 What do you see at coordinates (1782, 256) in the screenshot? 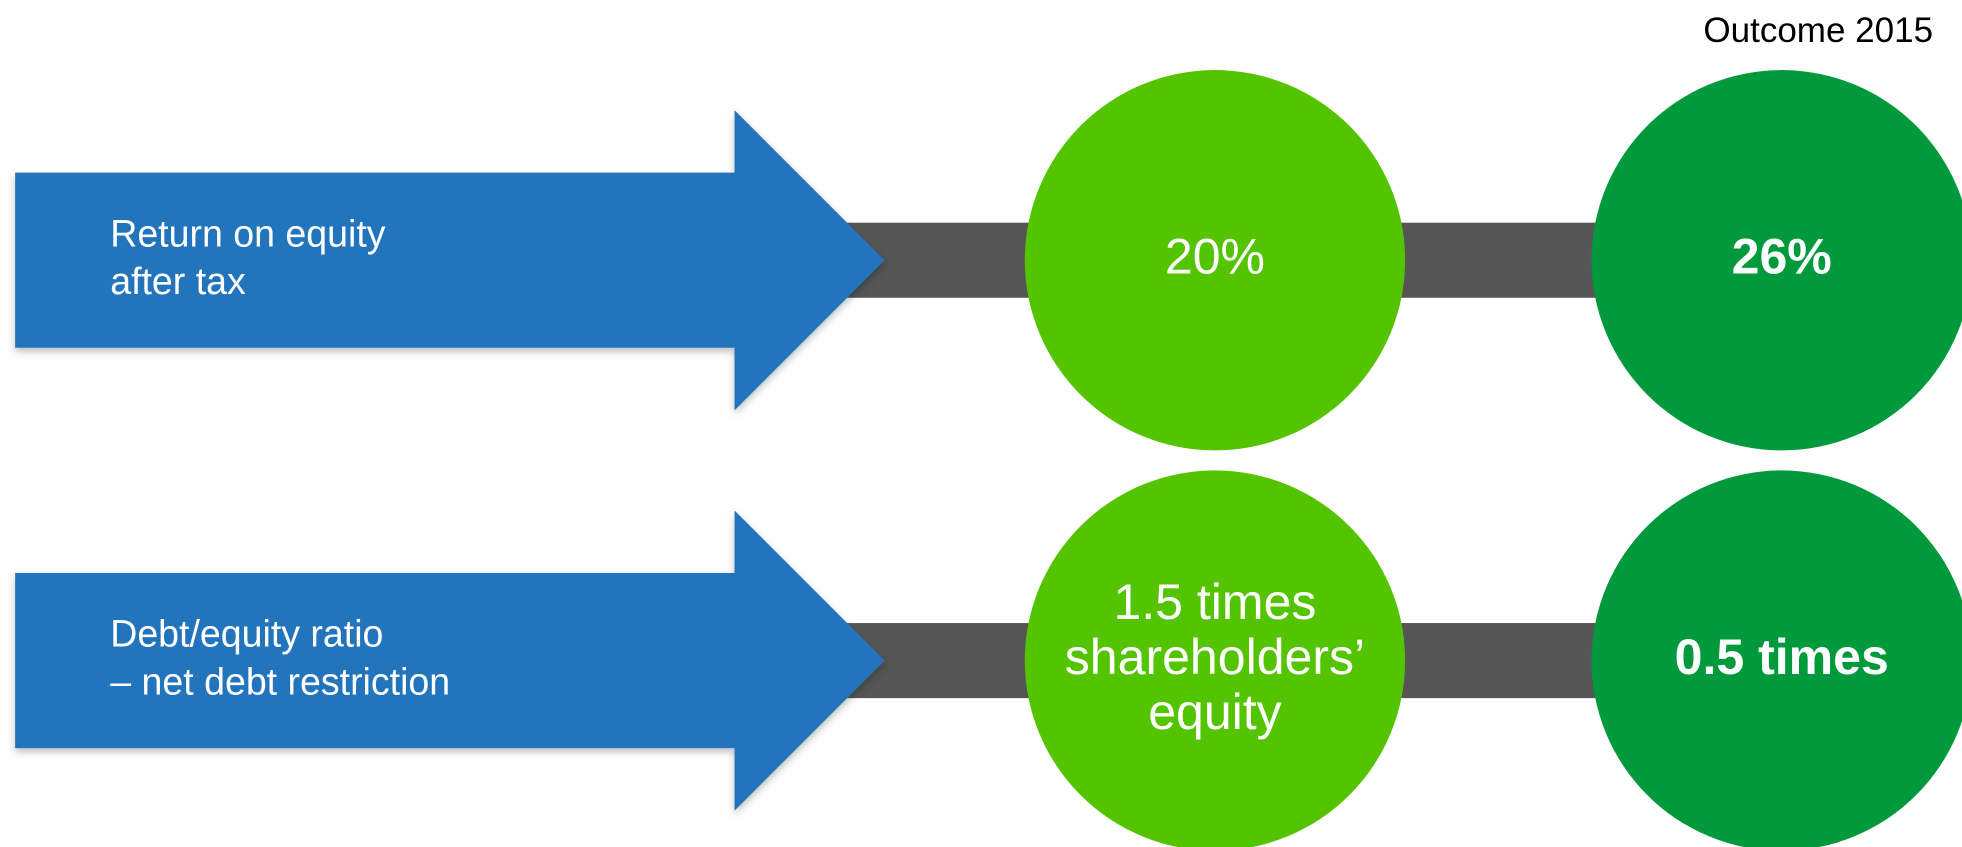
I see `outcome-value: 26%` at bounding box center [1782, 256].